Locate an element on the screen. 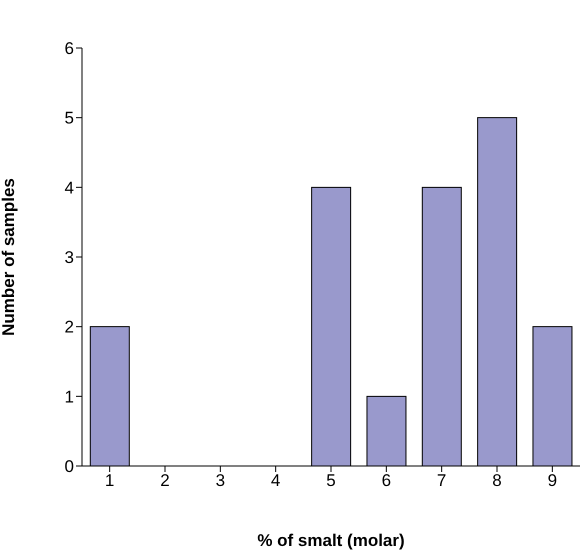 This screenshot has width=586, height=552. x-tick-label: 2 is located at coordinates (165, 480).